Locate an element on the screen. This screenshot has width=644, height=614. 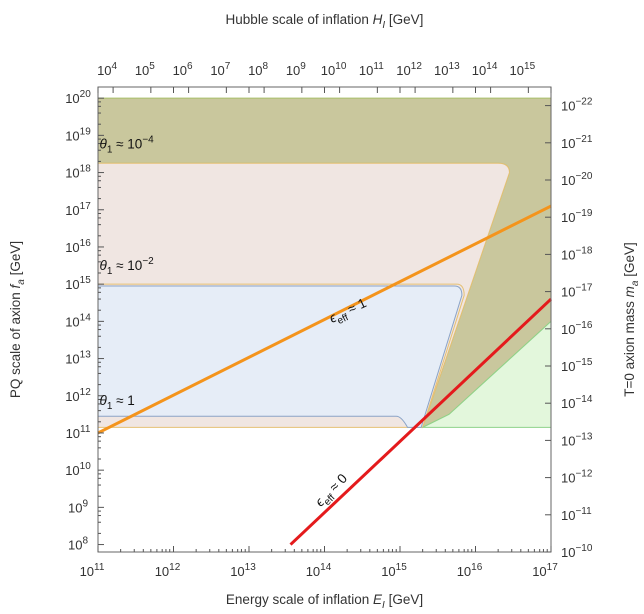
annot-theta-1e-2: θ1 ≈ 10−2 is located at coordinates (127, 266).